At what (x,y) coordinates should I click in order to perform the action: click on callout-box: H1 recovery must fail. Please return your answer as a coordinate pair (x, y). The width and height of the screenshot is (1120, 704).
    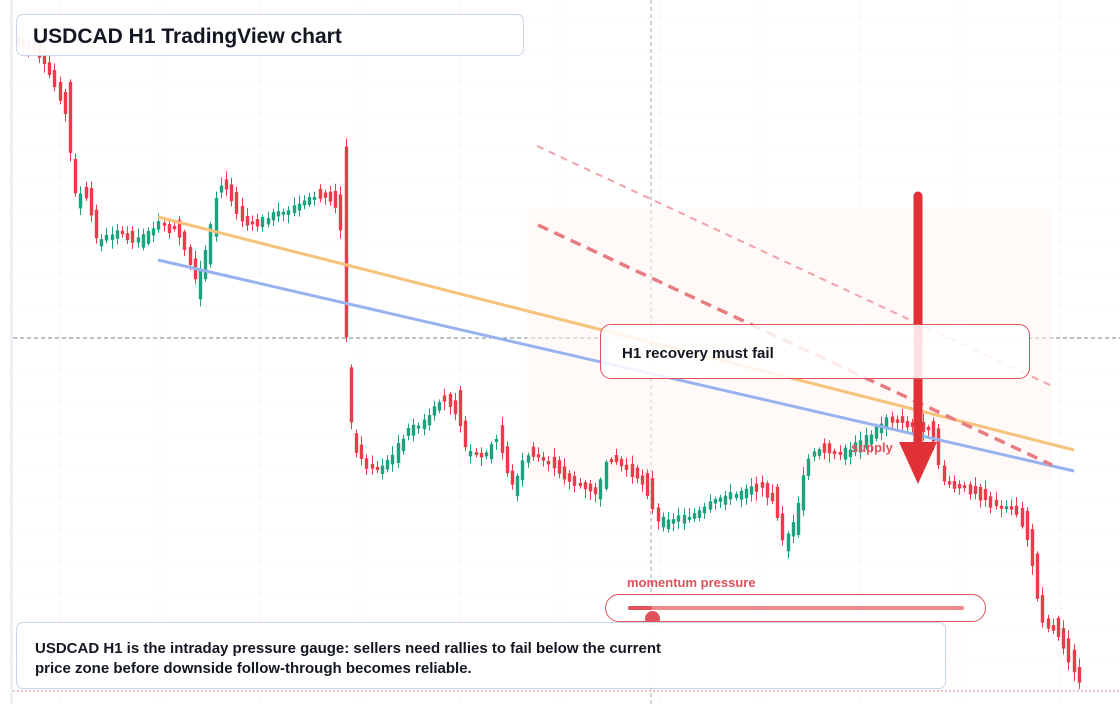
    Looking at the image, I should click on (815, 351).